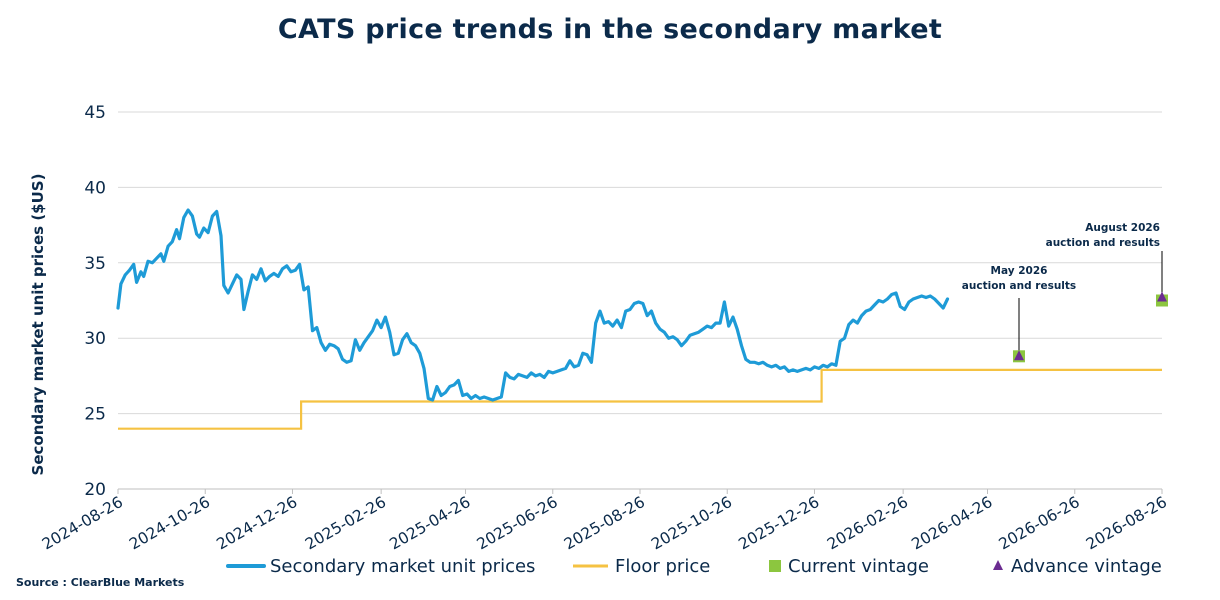 Image resolution: width=1220 pixels, height=600 pixels. What do you see at coordinates (778, 523) in the screenshot?
I see `x-tick-label: 2025-12-26` at bounding box center [778, 523].